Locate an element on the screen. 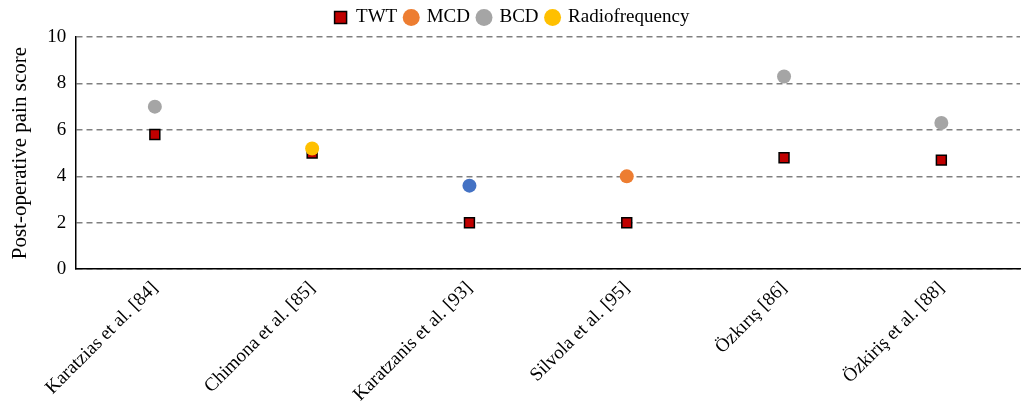 Image resolution: width=1030 pixels, height=414 pixels. y-axis-title: Post-operative pain score is located at coordinates (19, 153).